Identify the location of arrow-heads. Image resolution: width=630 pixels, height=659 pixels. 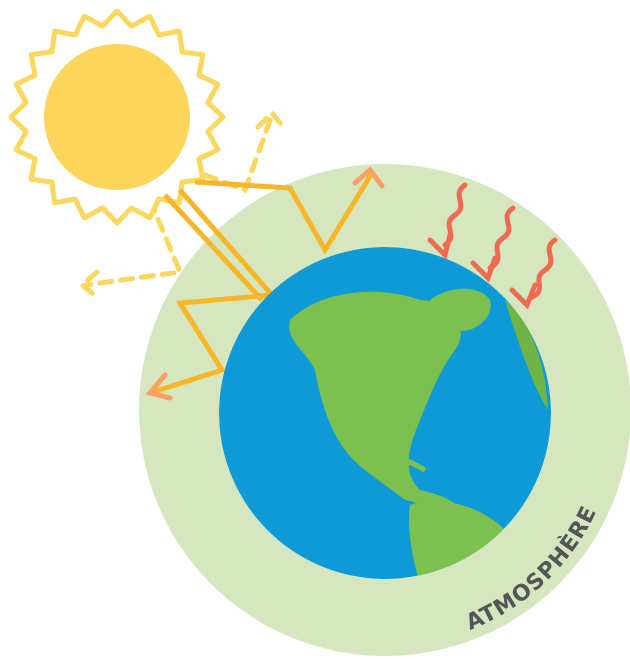
(265, 283).